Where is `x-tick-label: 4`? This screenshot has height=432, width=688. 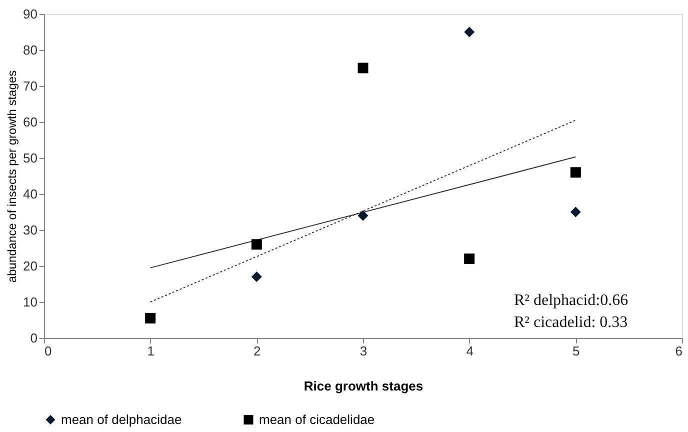 x-tick-label: 4 is located at coordinates (470, 351).